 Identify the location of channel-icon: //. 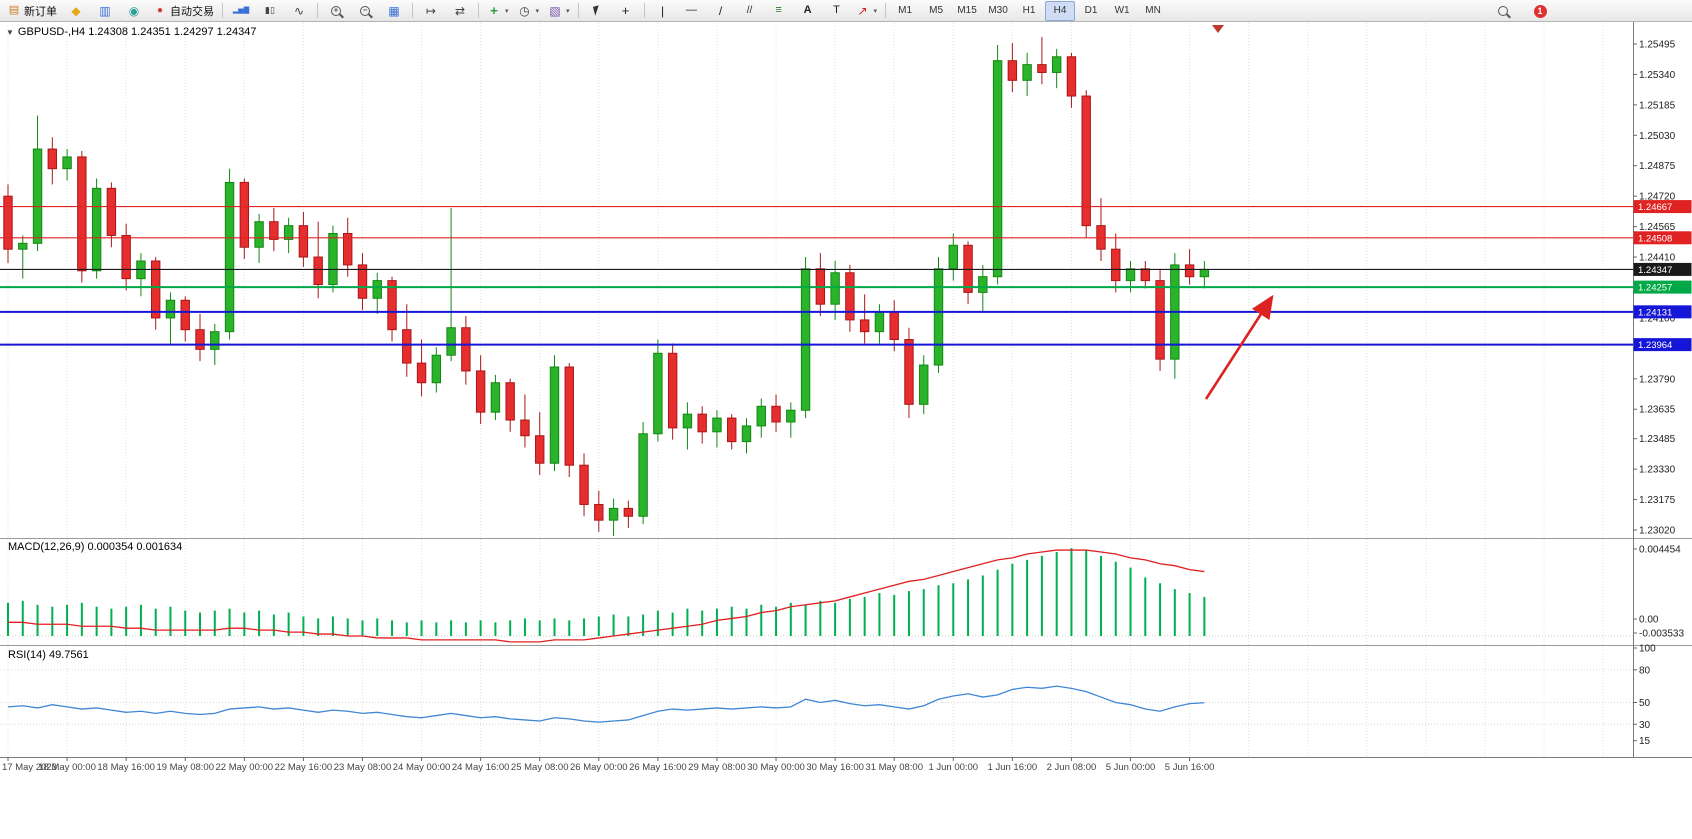
(749, 10).